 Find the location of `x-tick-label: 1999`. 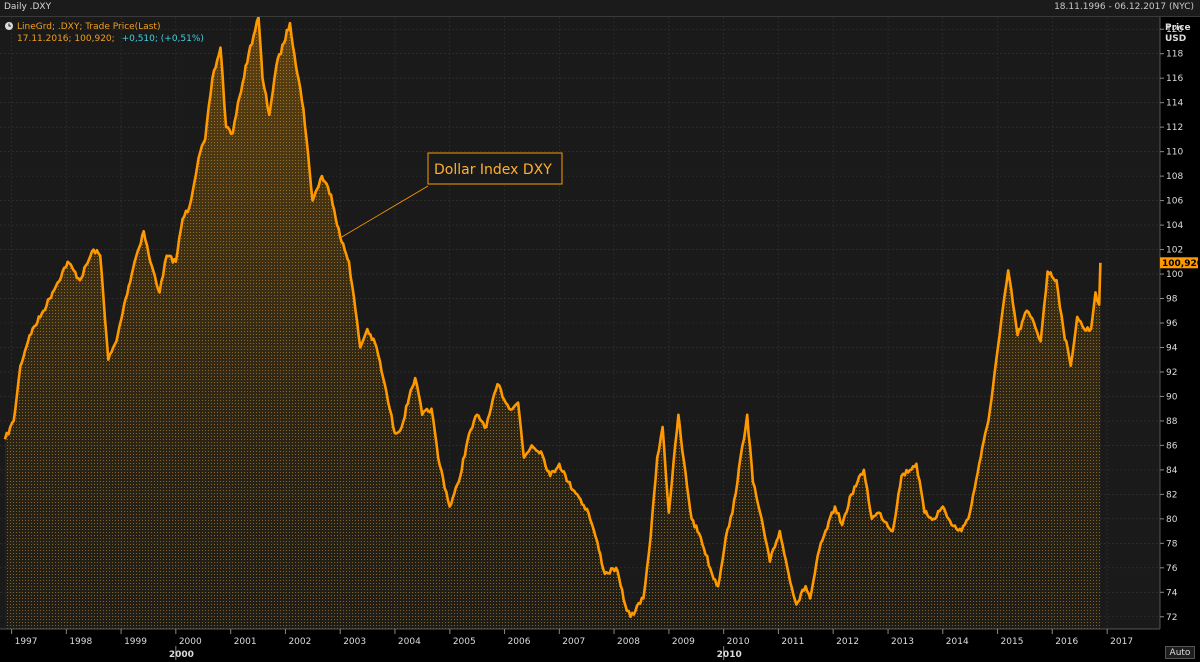

x-tick-label: 1999 is located at coordinates (135, 642).